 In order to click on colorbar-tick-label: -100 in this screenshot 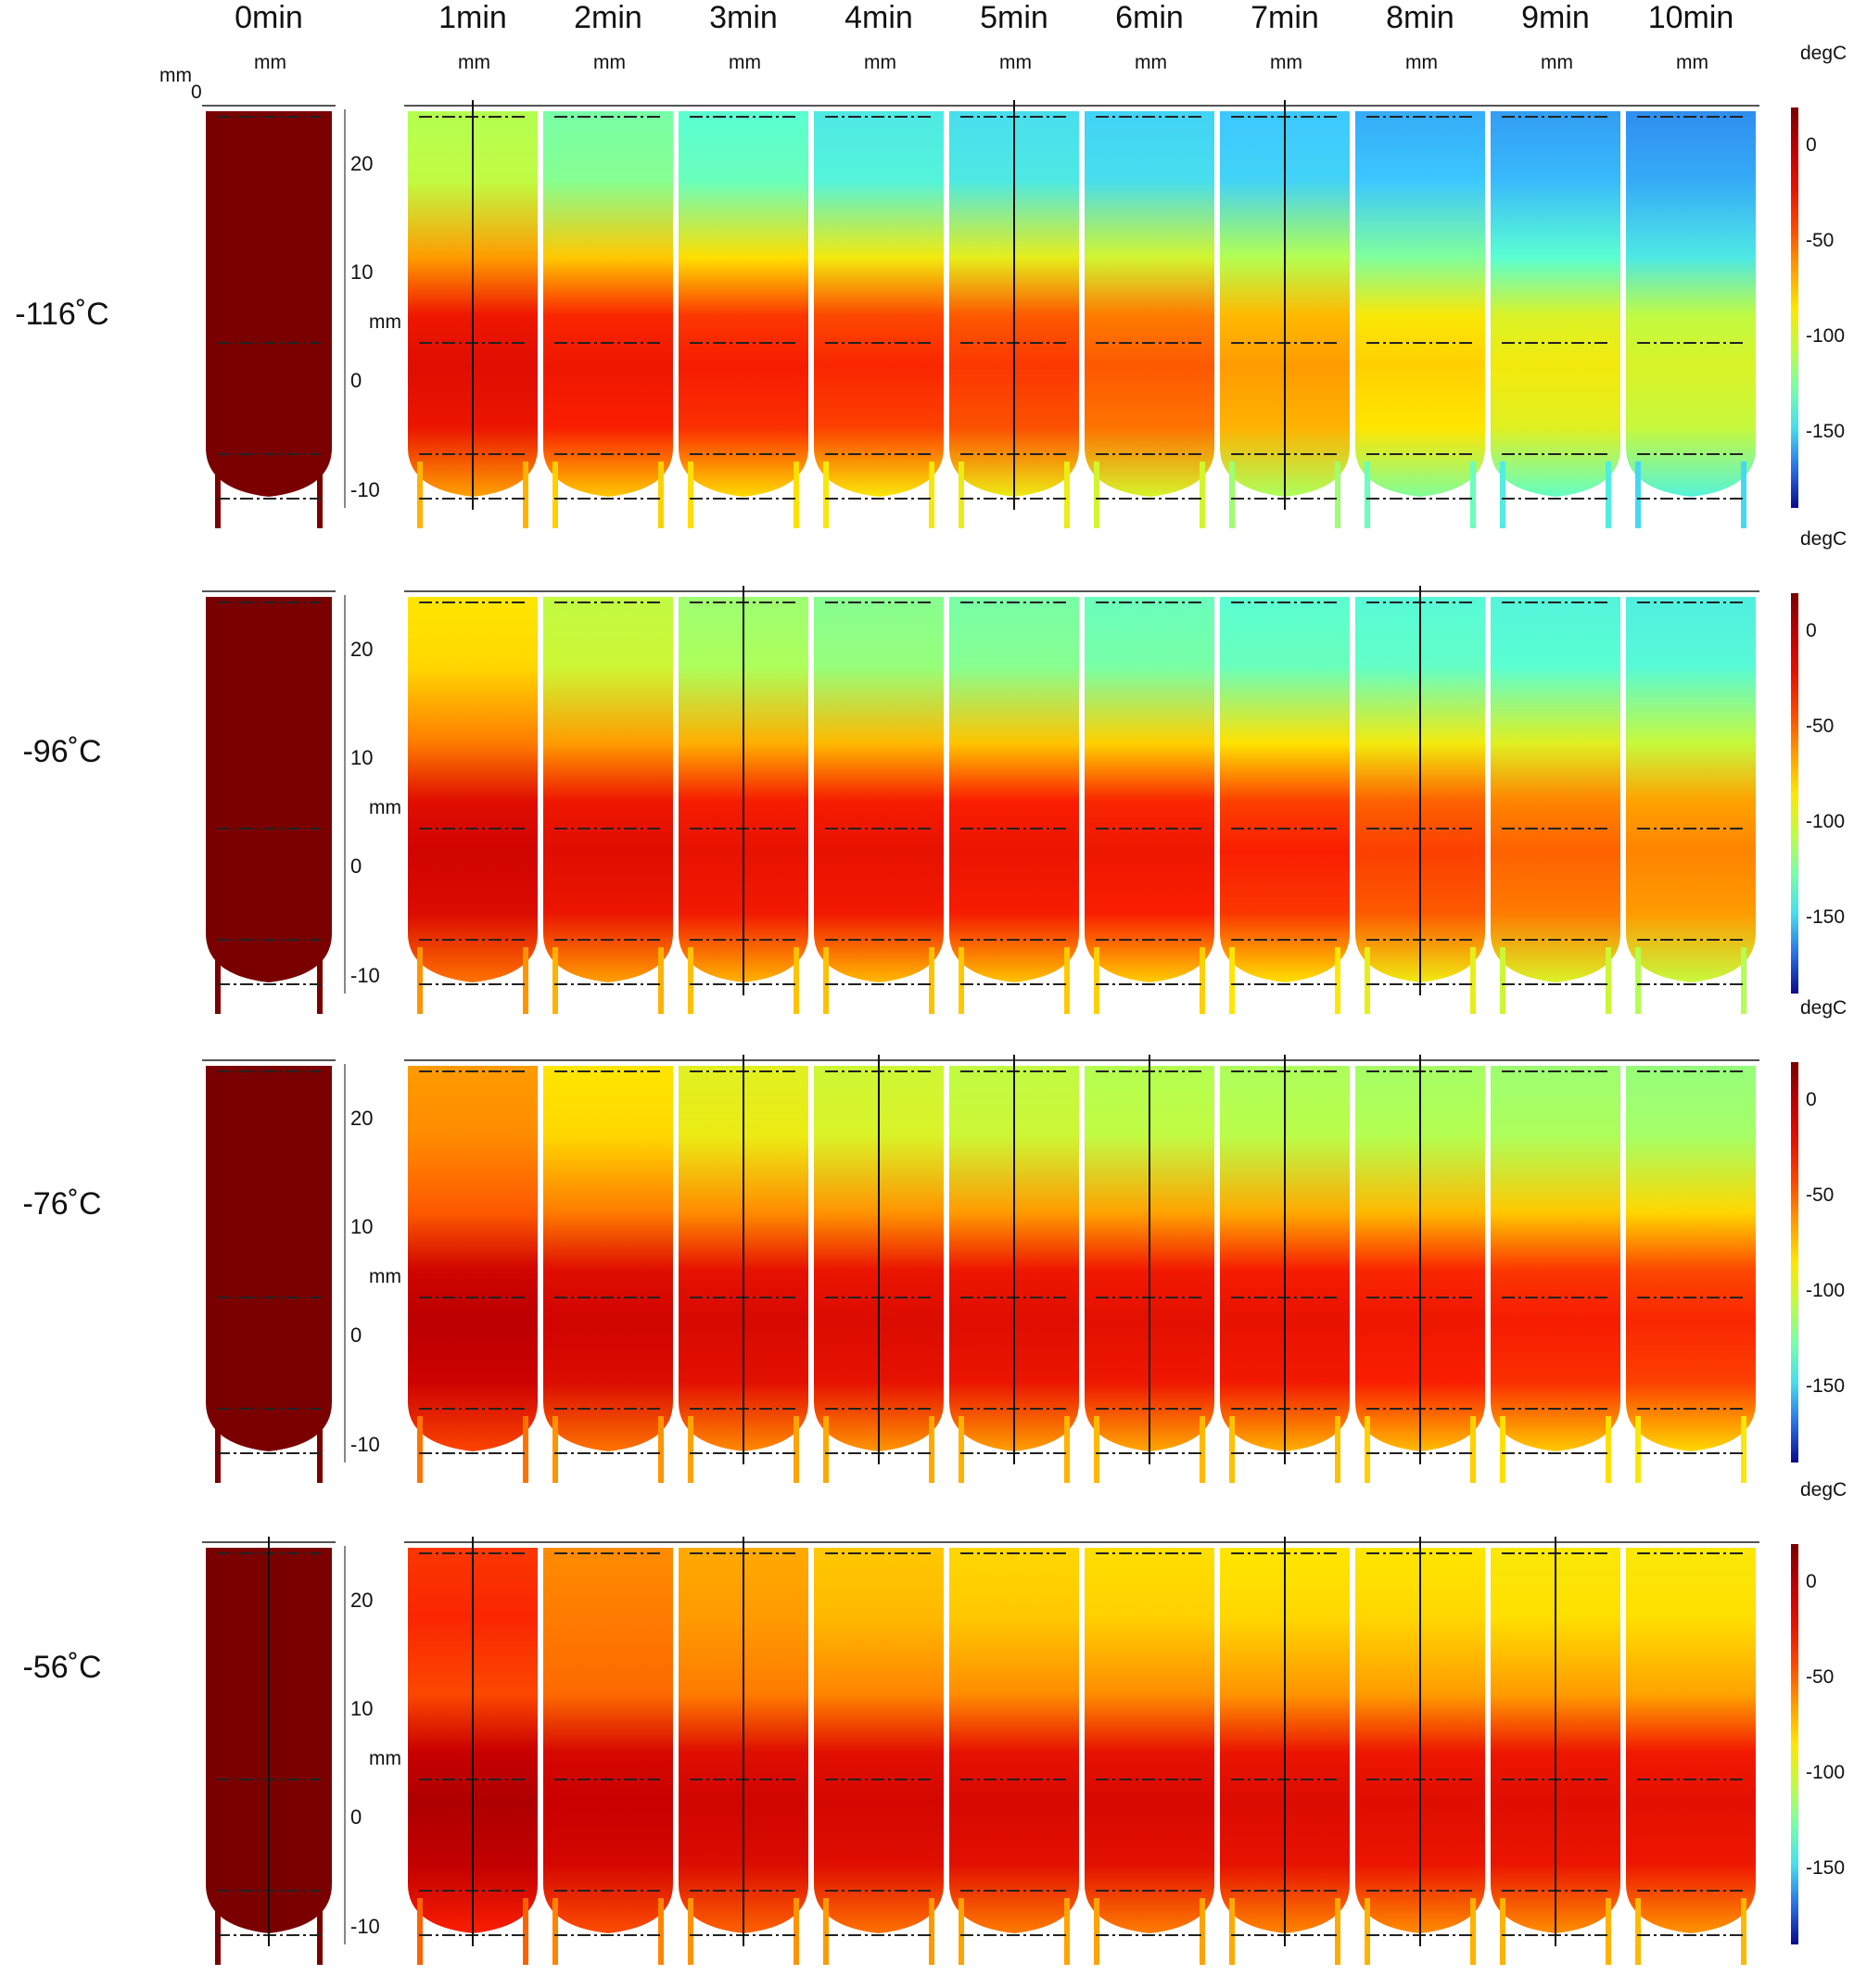, I will do `click(1826, 1772)`.